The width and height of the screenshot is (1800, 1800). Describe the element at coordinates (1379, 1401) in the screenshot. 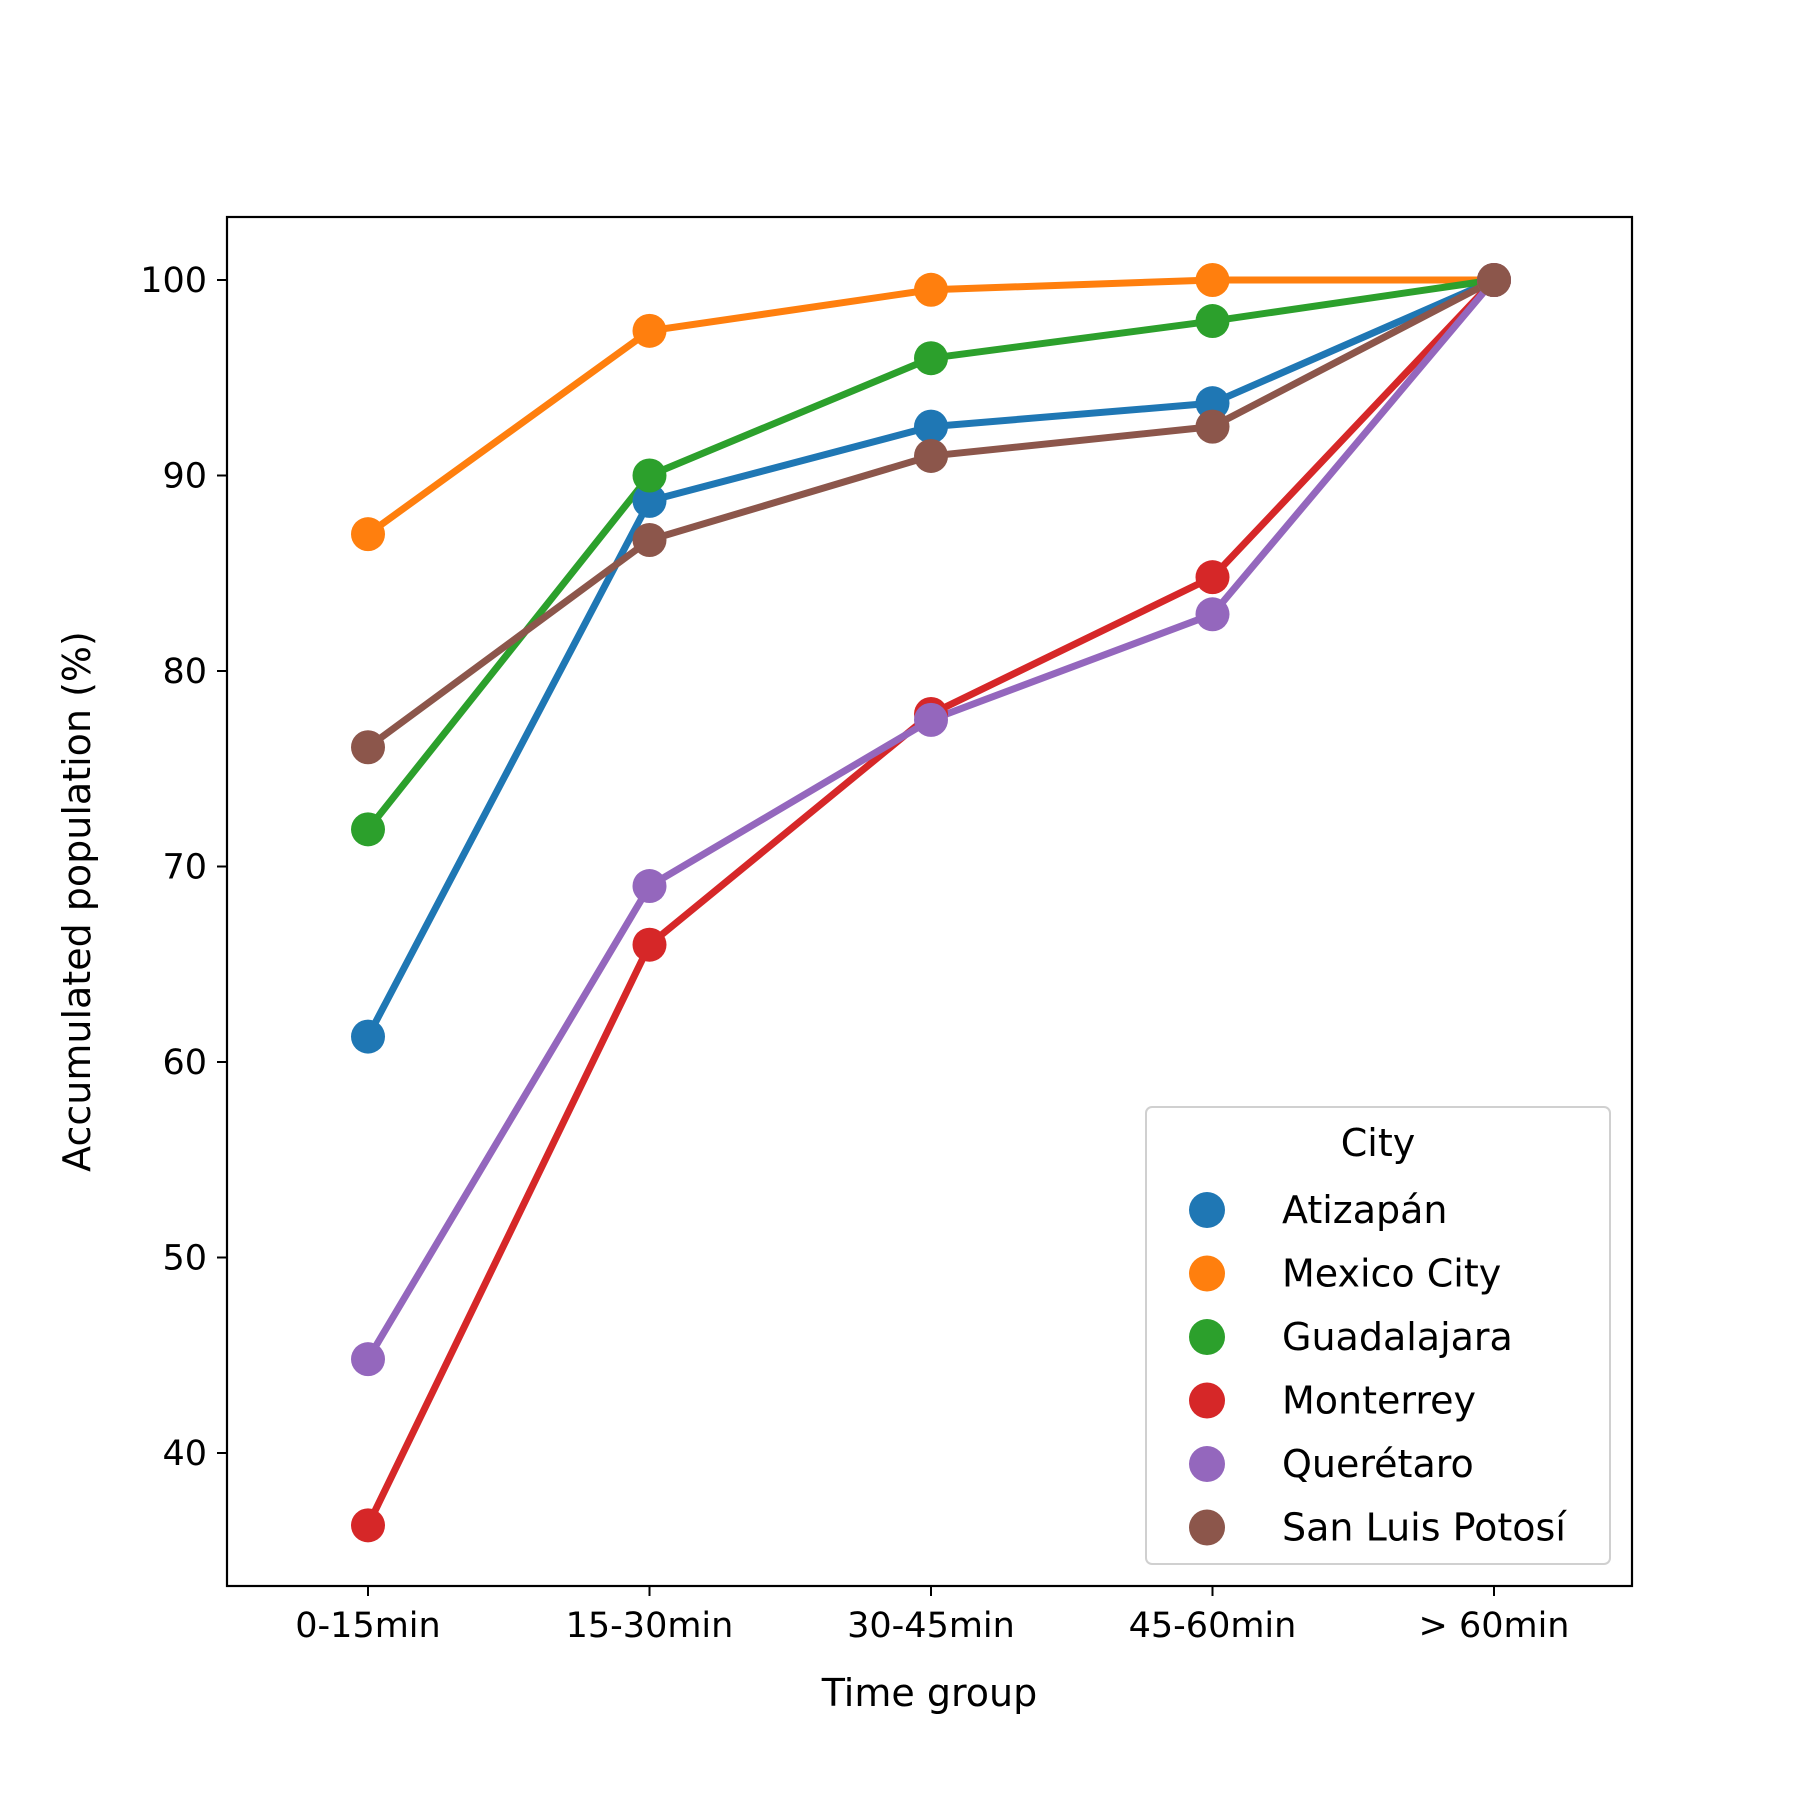

I see `legend-label: Monterrey` at that location.